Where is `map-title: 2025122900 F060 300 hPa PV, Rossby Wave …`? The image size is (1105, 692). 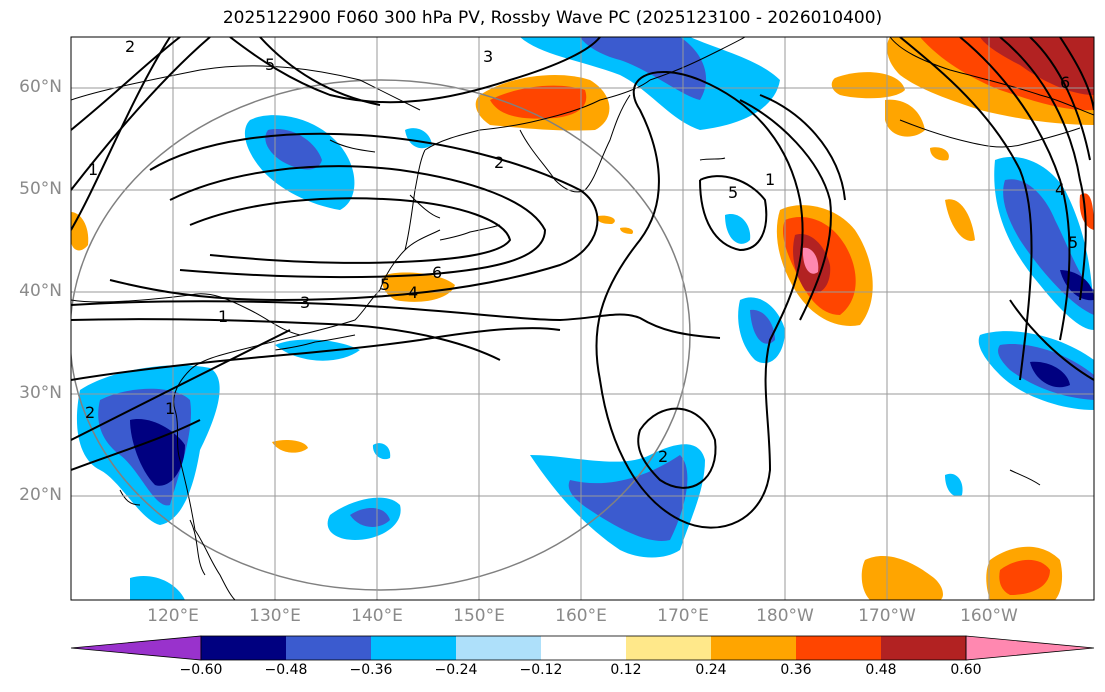
map-title: 2025122900 F060 300 hPa PV, Rossby Wave … is located at coordinates (552, 18).